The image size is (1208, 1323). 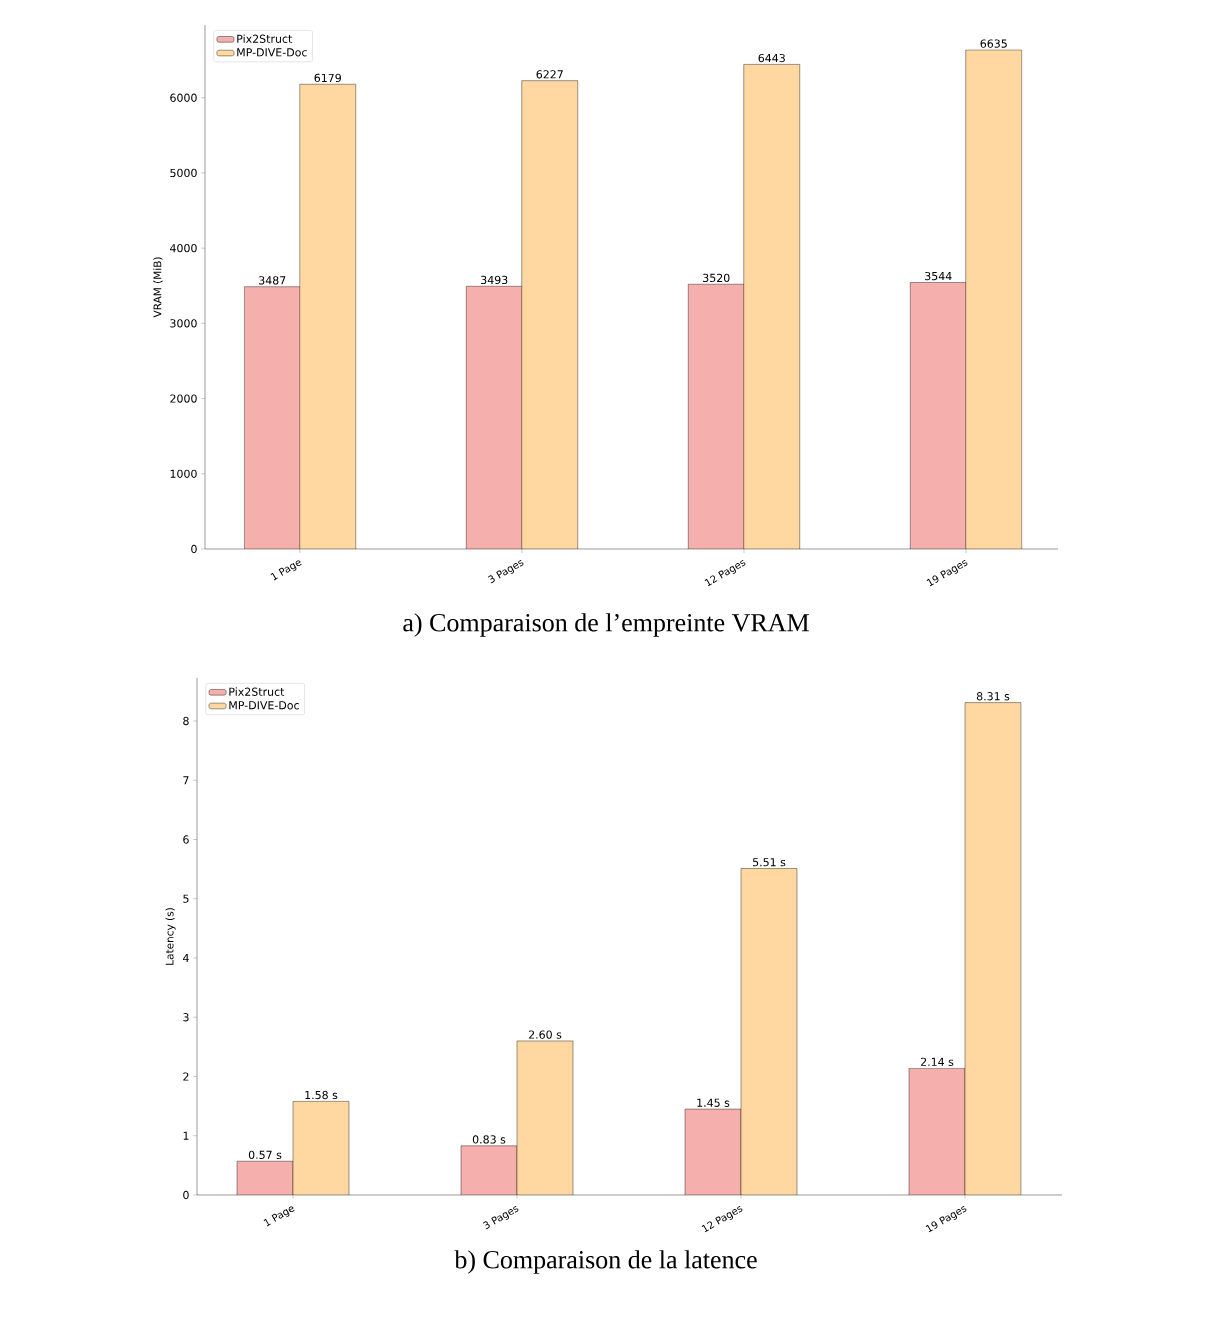 What do you see at coordinates (494, 280) in the screenshot?
I see `data-label: 3493` at bounding box center [494, 280].